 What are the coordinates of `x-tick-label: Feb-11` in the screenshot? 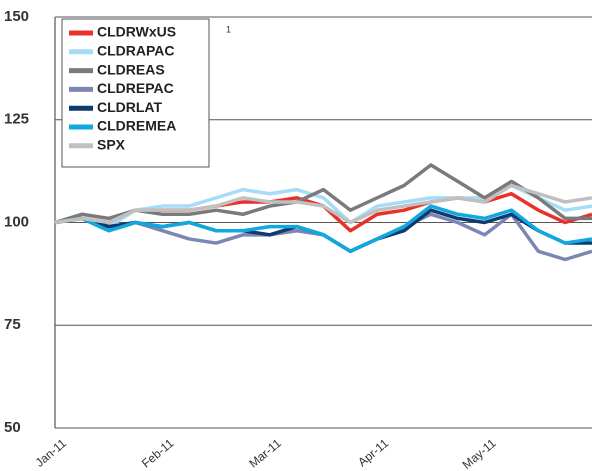 It's located at (158, 453).